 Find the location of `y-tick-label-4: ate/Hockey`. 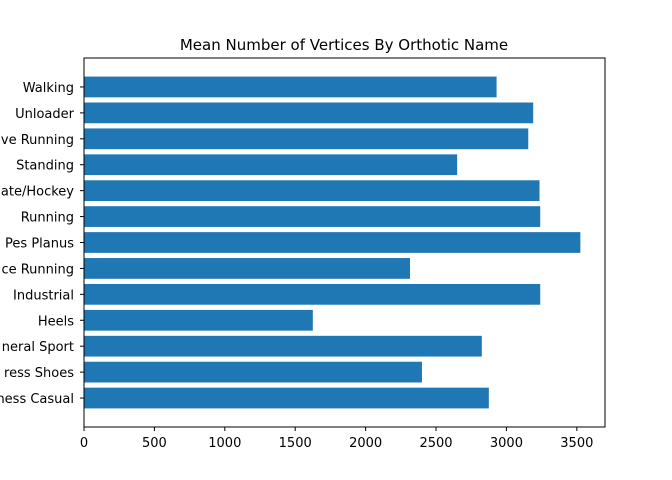

y-tick-label-4: ate/Hockey is located at coordinates (37, 192).